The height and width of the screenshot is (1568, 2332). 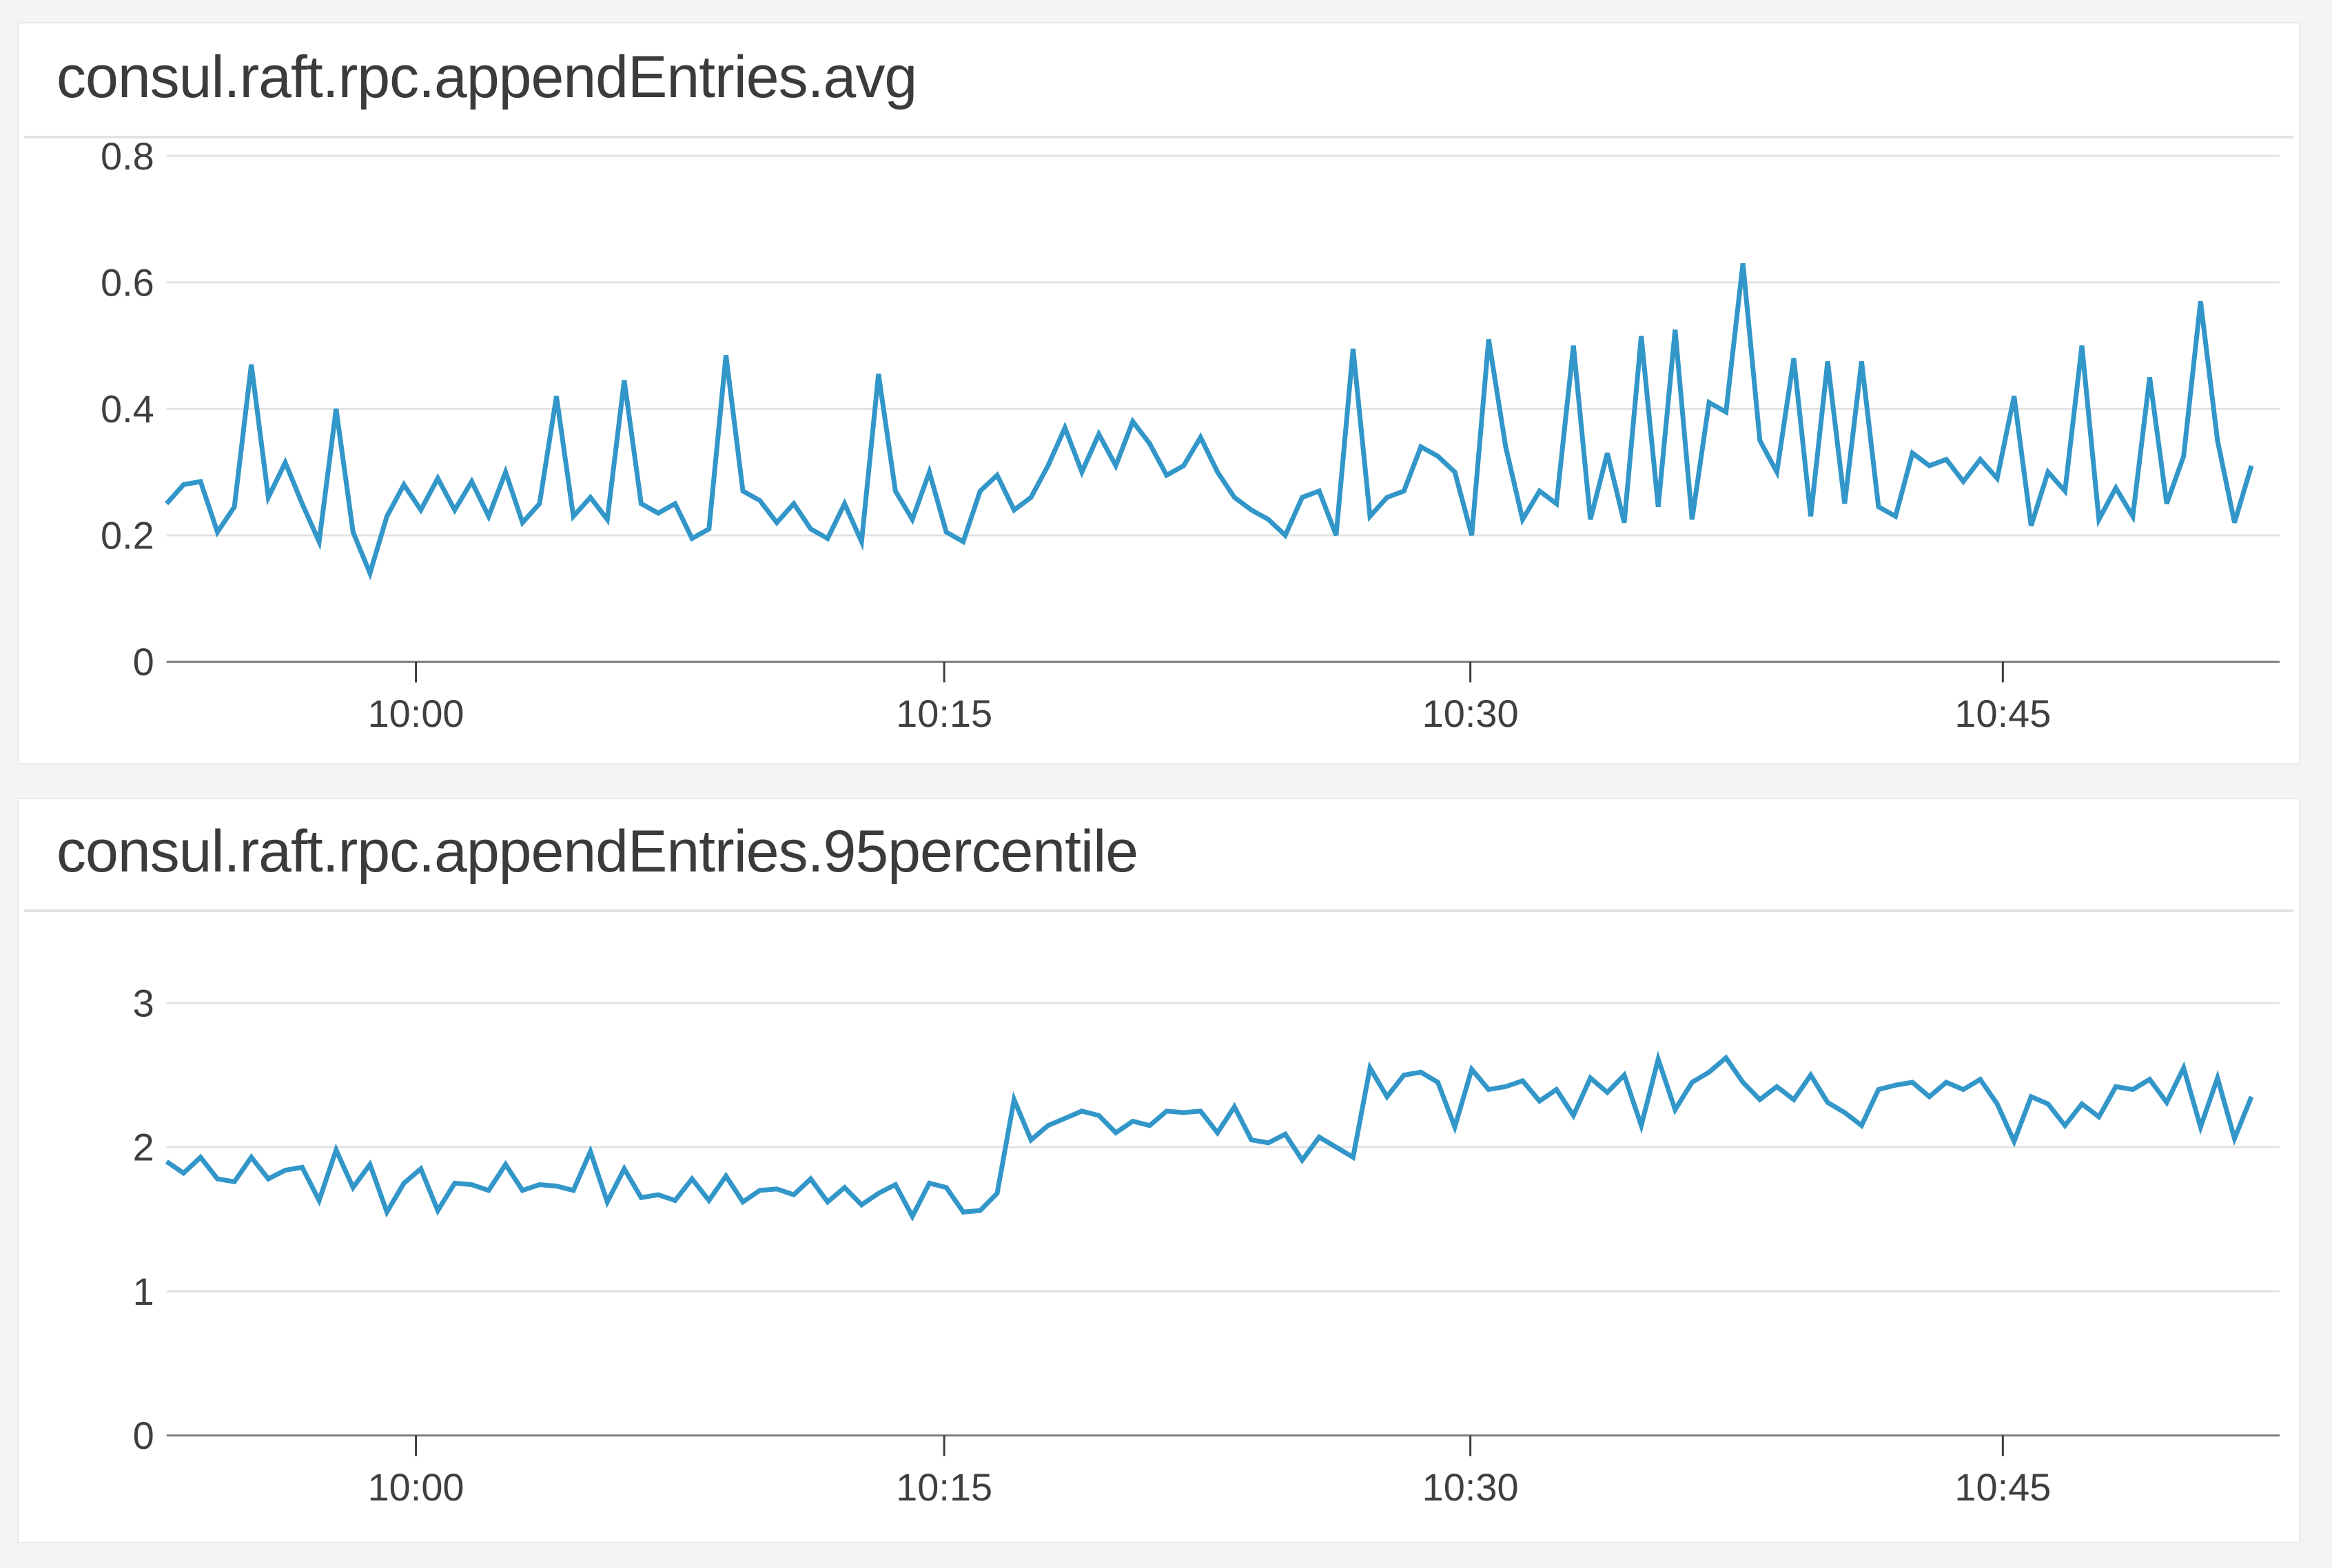 What do you see at coordinates (128, 282) in the screenshot?
I see `y-axis-tick-label: 0.6` at bounding box center [128, 282].